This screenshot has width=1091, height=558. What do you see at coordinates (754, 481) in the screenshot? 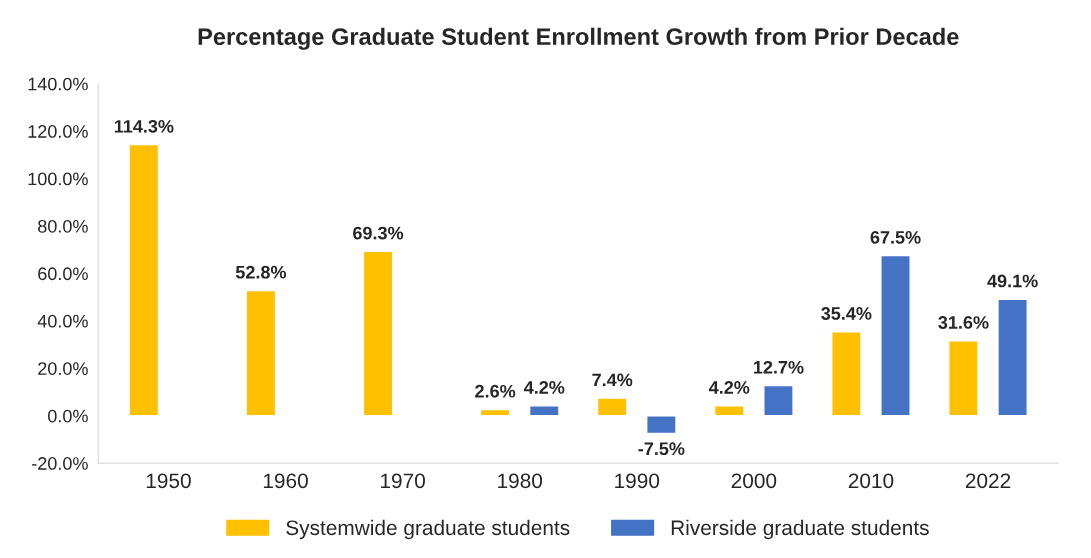
I see `x-tick-label: 2000` at bounding box center [754, 481].